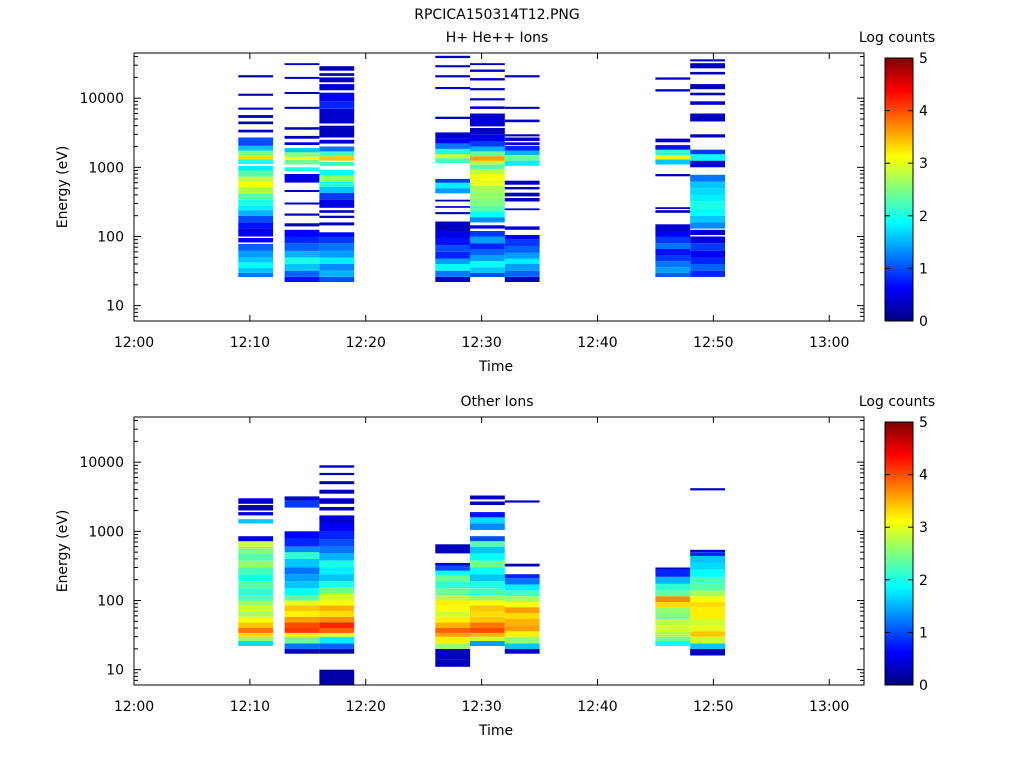  Describe the element at coordinates (134, 707) in the screenshot. I see `x-tick-label: 12:00` at that location.